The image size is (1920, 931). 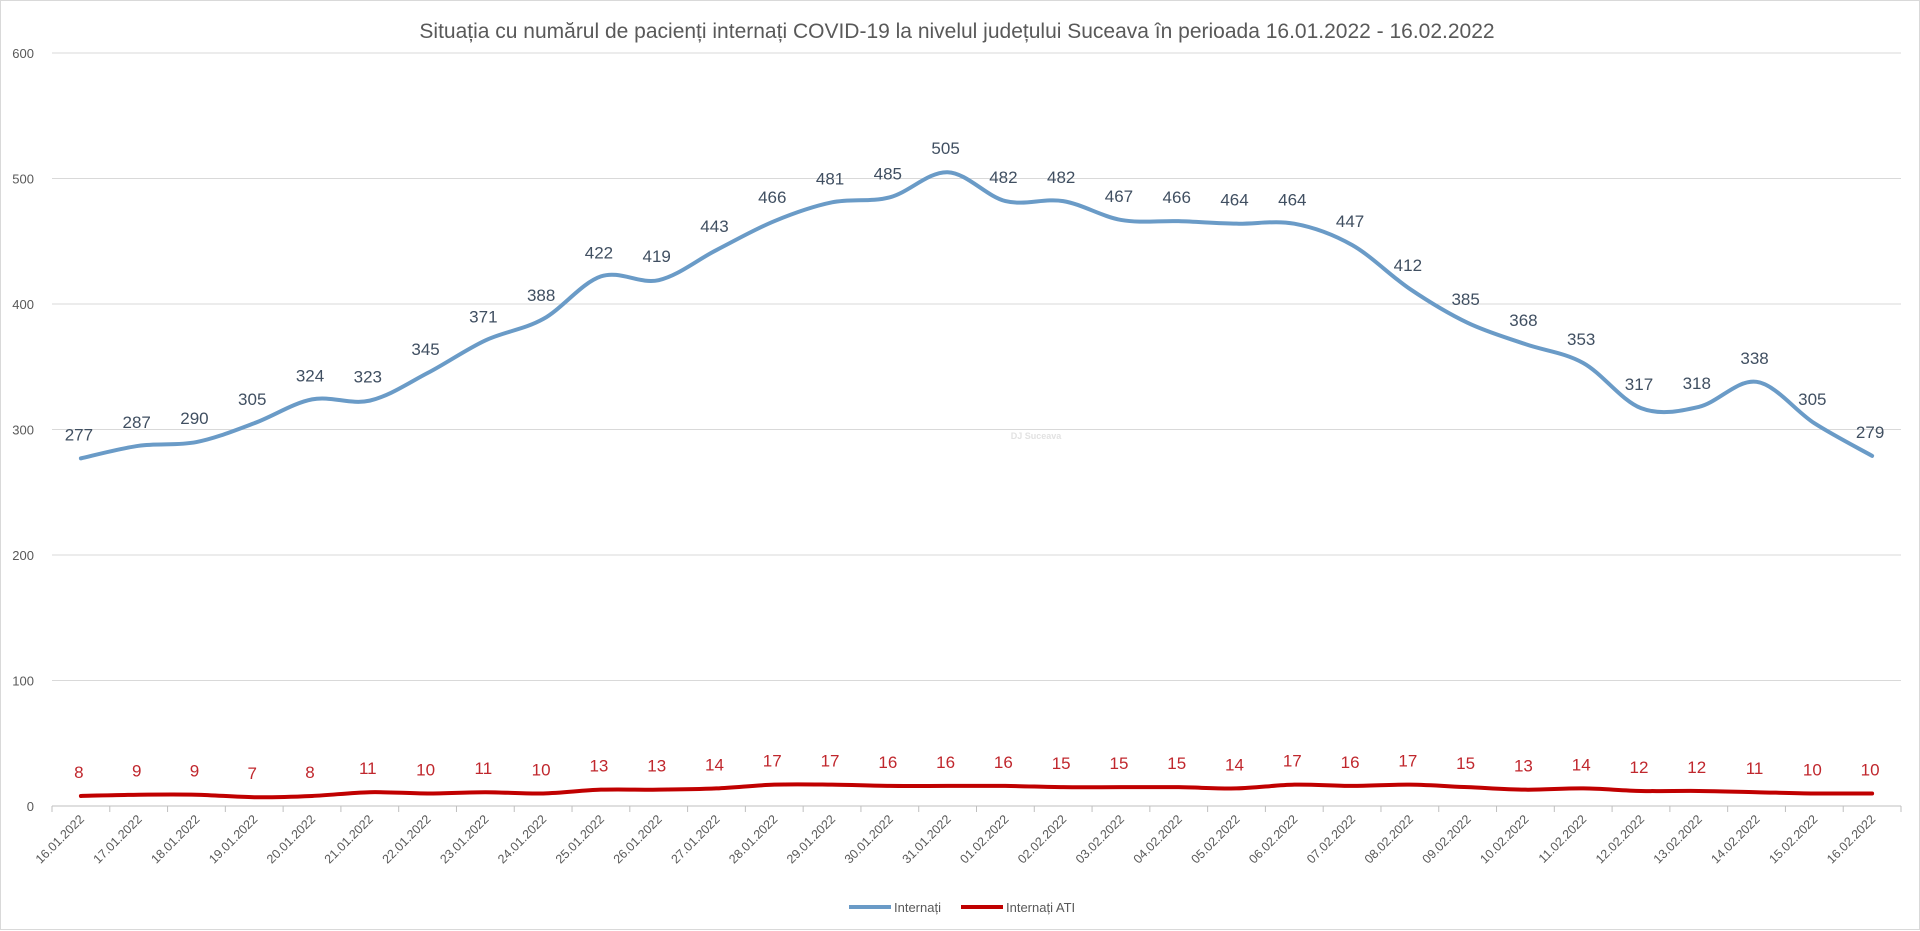 I want to click on data-label: 371, so click(x=483, y=316).